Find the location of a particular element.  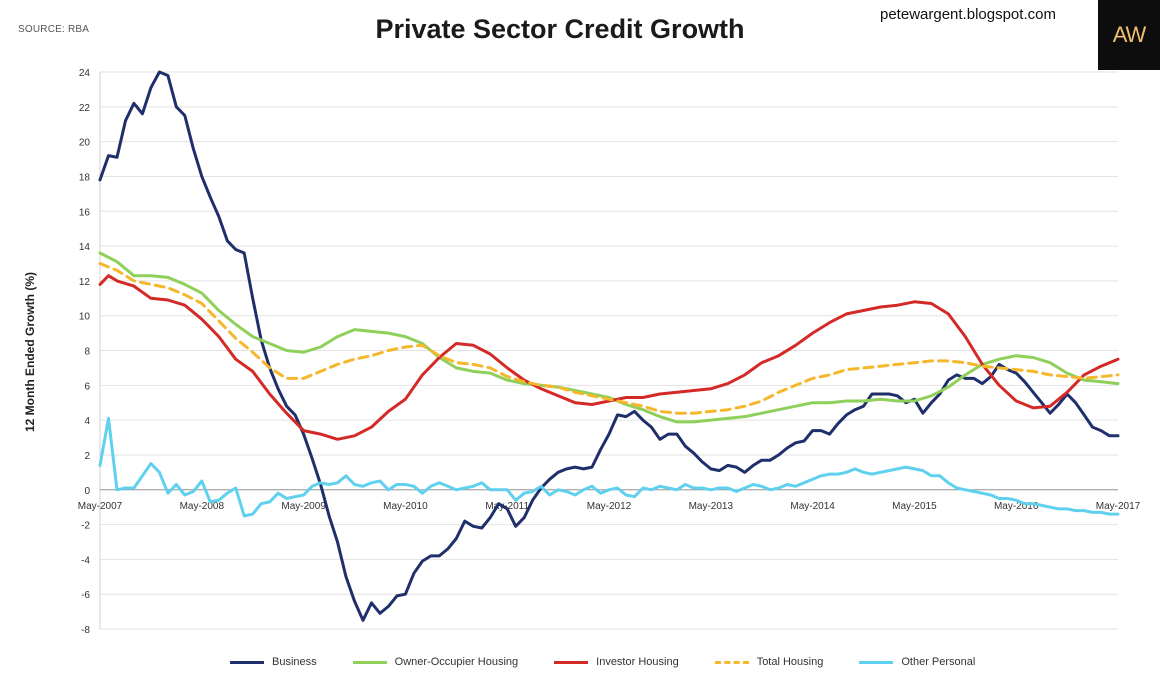

legend-label: Total Housing is located at coordinates (790, 662).